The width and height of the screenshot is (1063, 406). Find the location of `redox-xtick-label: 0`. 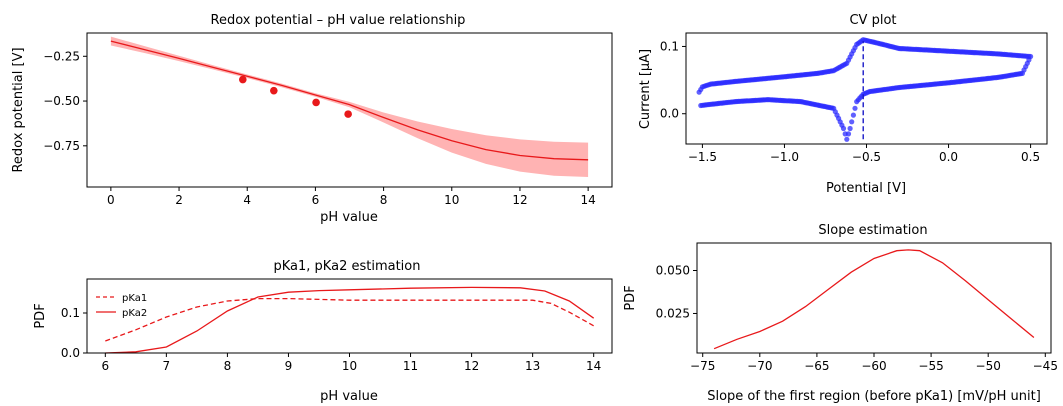

redox-xtick-label: 0 is located at coordinates (111, 200).